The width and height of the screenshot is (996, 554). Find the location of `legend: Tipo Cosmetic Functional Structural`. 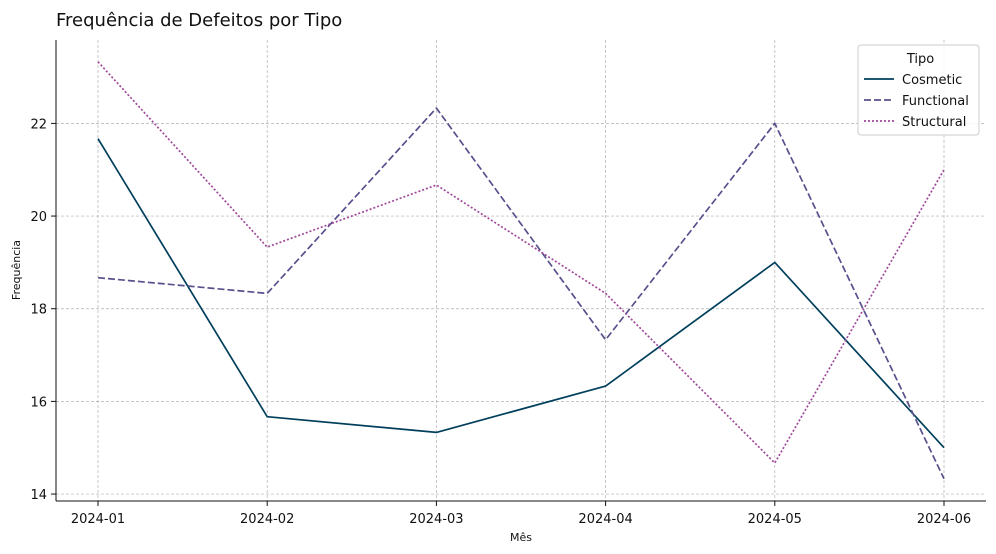

legend: Tipo Cosmetic Functional Structural is located at coordinates (918, 90).